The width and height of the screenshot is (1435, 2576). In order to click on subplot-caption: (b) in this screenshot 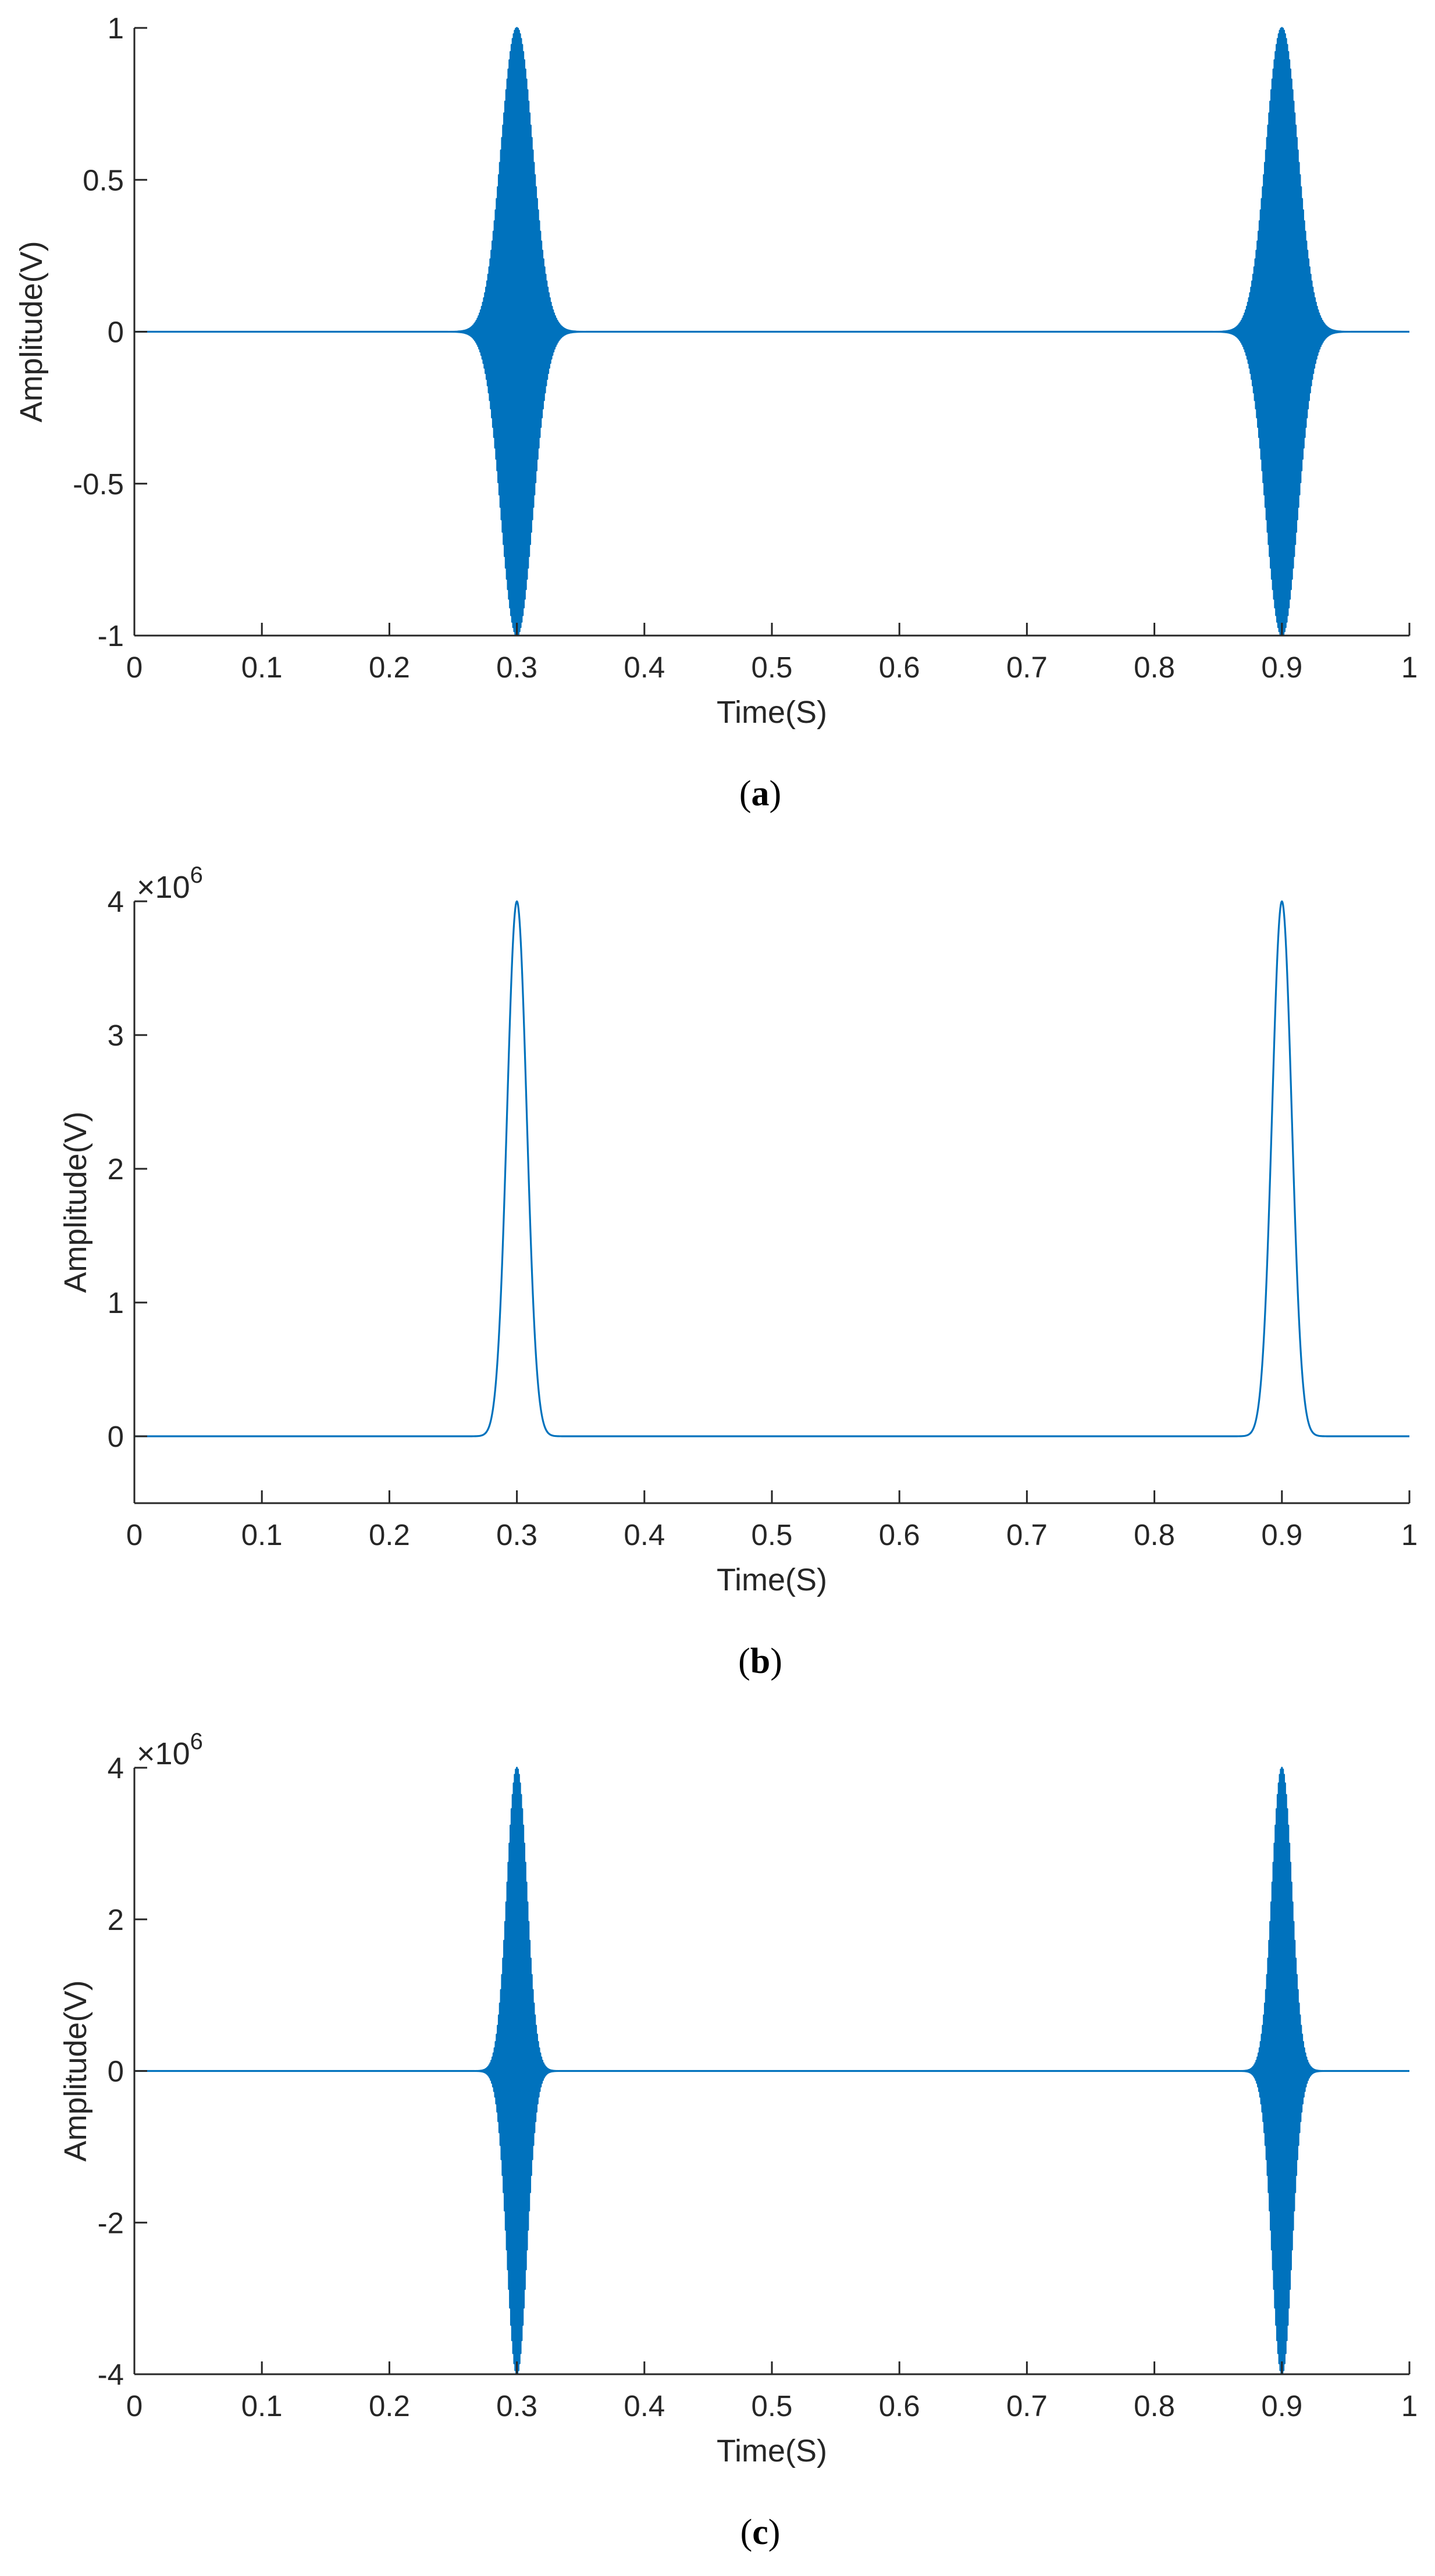, I will do `click(760, 1662)`.